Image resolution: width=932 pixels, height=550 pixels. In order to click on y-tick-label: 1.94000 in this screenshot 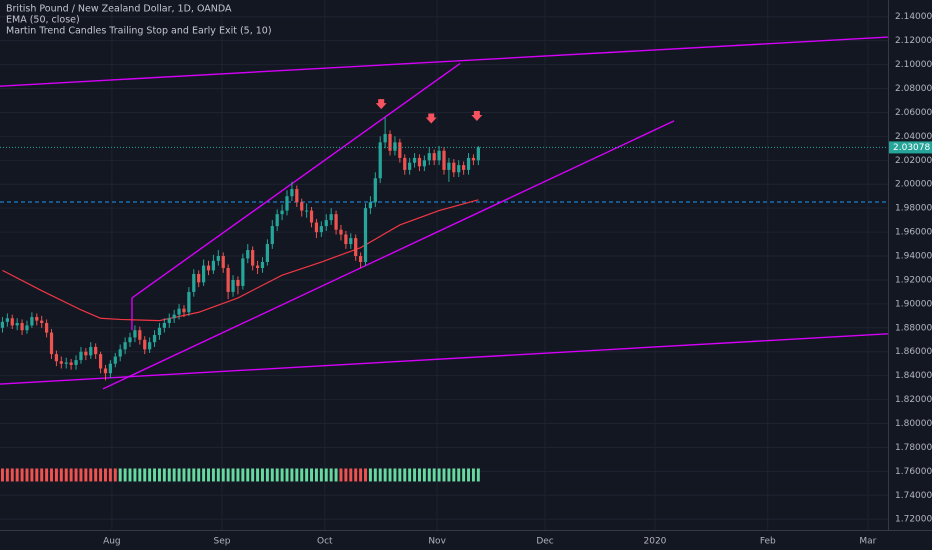, I will do `click(913, 257)`.